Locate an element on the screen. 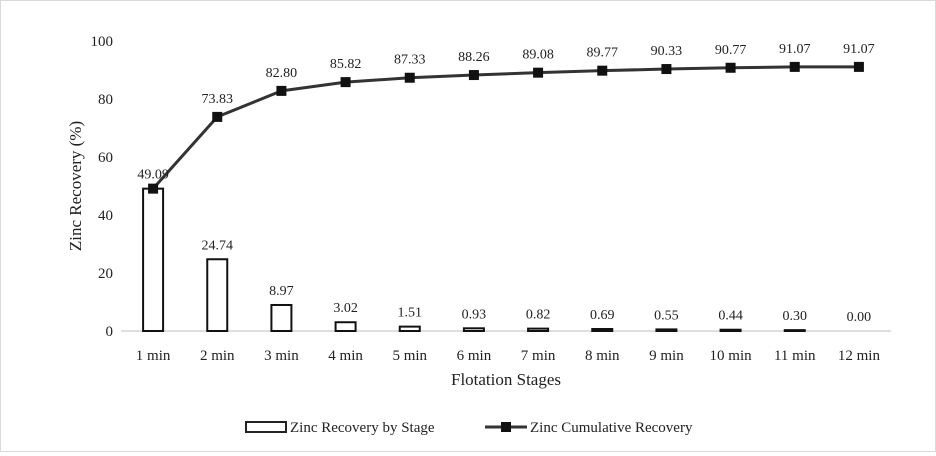 Image resolution: width=936 pixels, height=456 pixels. bar-data-label: 0.00 is located at coordinates (859, 317).